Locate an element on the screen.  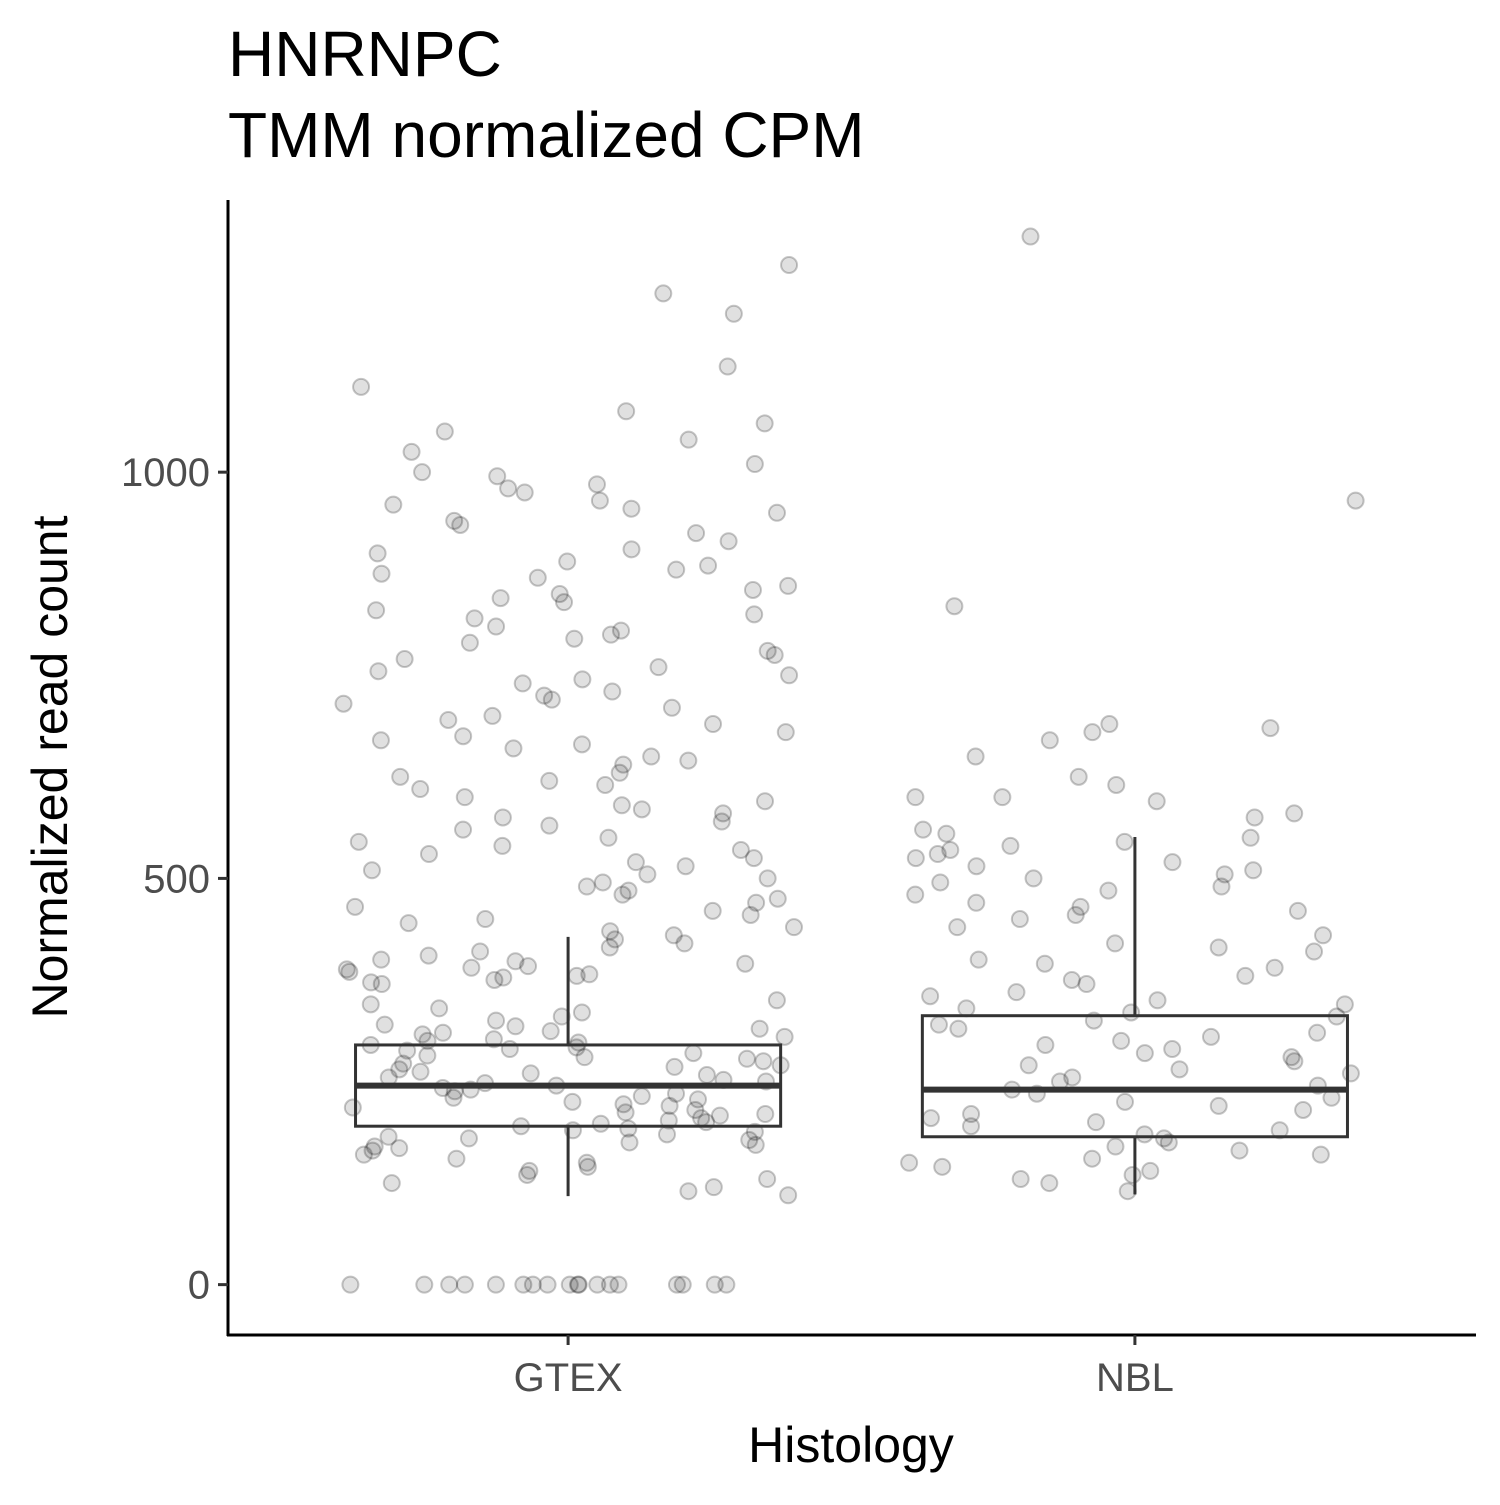
x-tick-label: GTEX is located at coordinates (568, 1378).